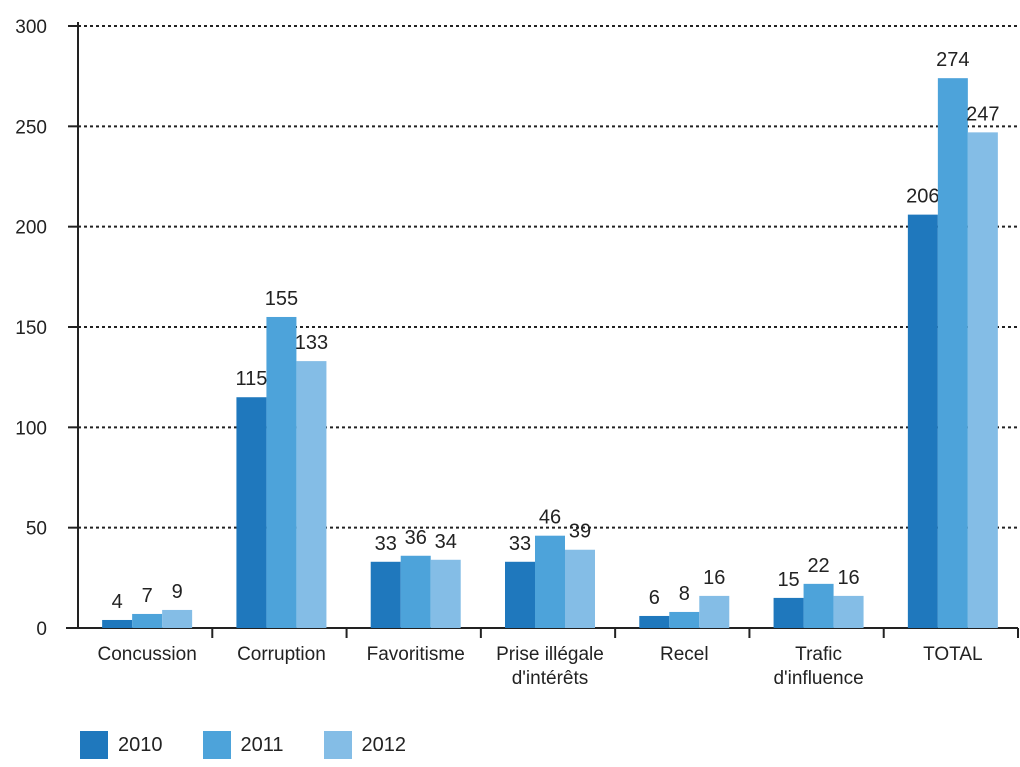 This screenshot has height=767, width=1020. I want to click on y-tick-label: 50, so click(36, 529).